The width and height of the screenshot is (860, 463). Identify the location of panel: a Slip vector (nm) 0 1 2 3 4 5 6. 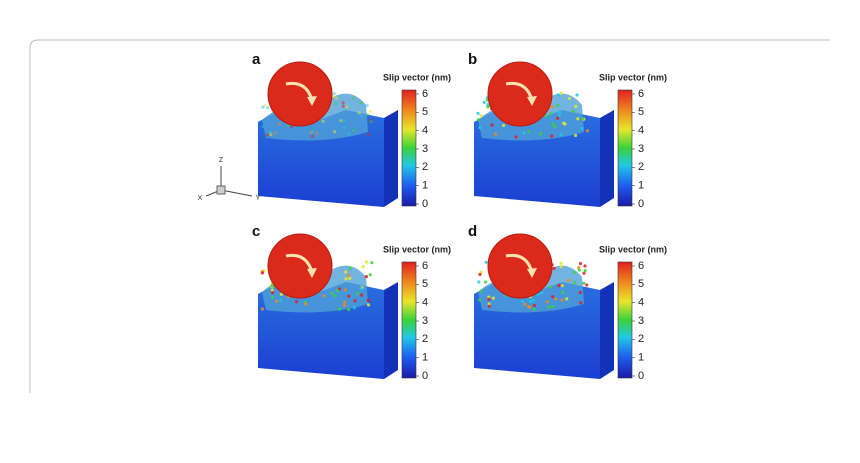
(351, 130).